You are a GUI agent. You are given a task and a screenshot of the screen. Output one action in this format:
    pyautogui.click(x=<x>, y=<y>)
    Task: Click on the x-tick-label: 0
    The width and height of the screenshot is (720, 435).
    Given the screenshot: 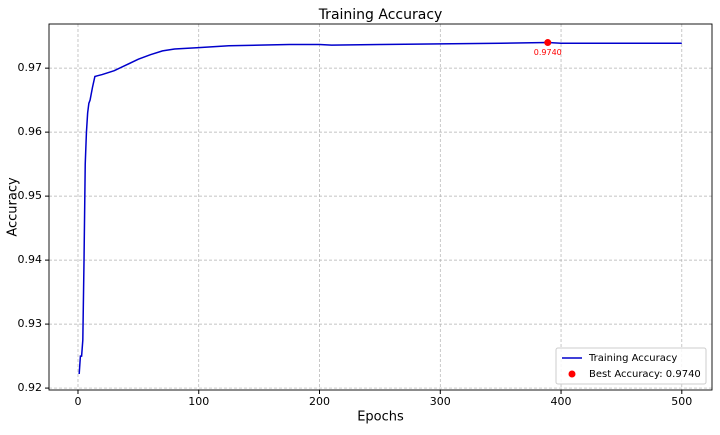 What is the action you would take?
    pyautogui.click(x=77, y=401)
    